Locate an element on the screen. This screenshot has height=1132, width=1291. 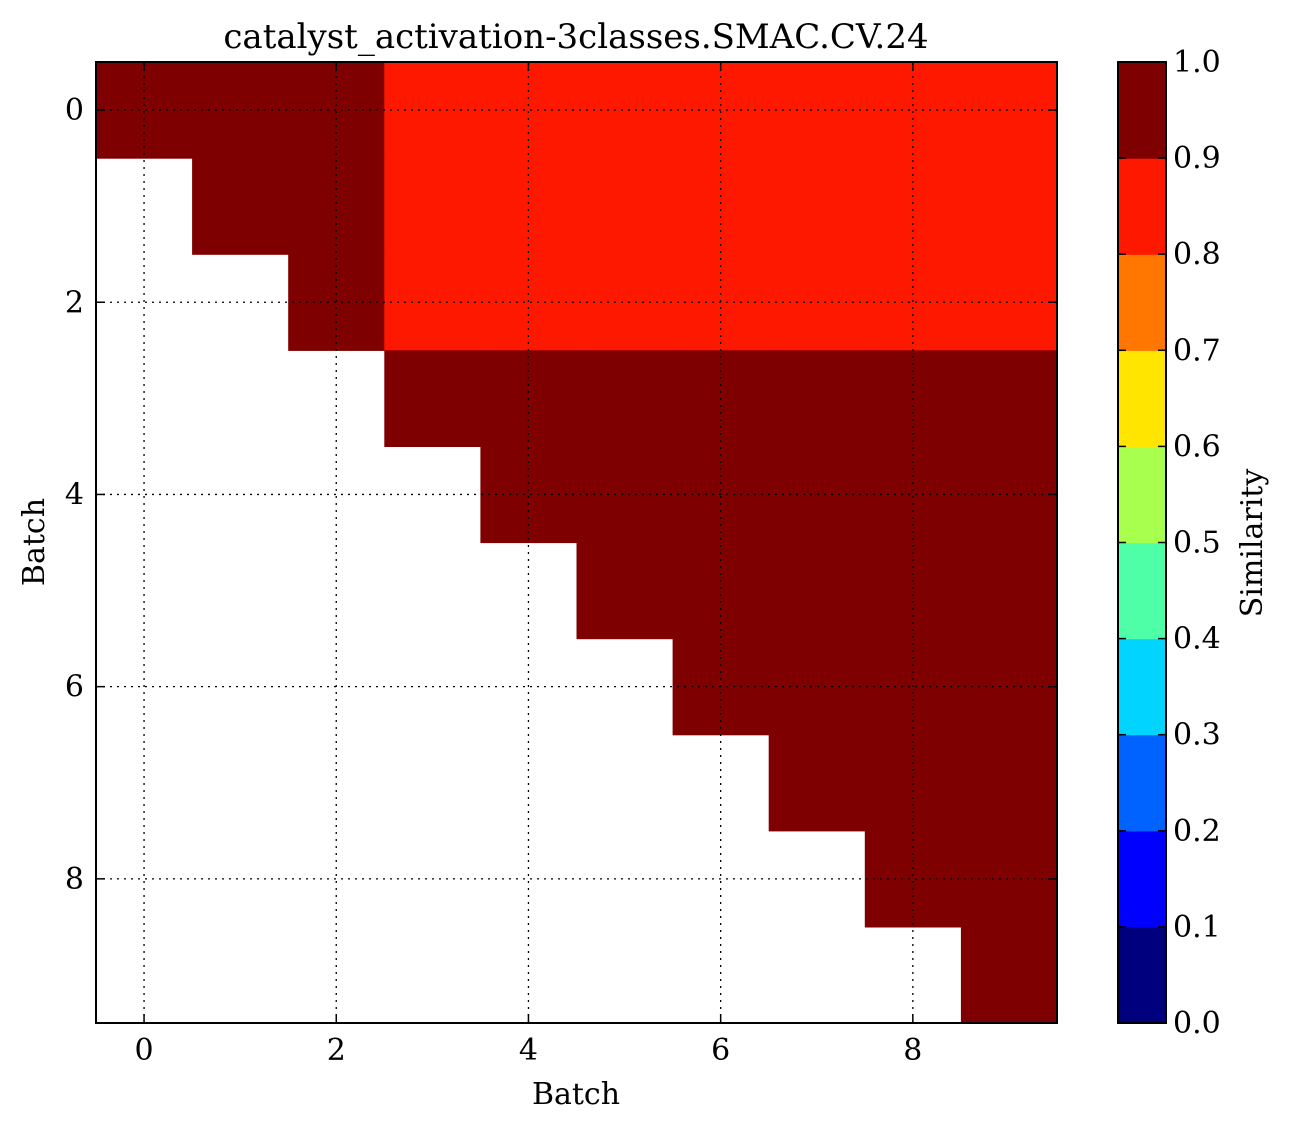
y-tick-label: 4 is located at coordinates (74, 494).